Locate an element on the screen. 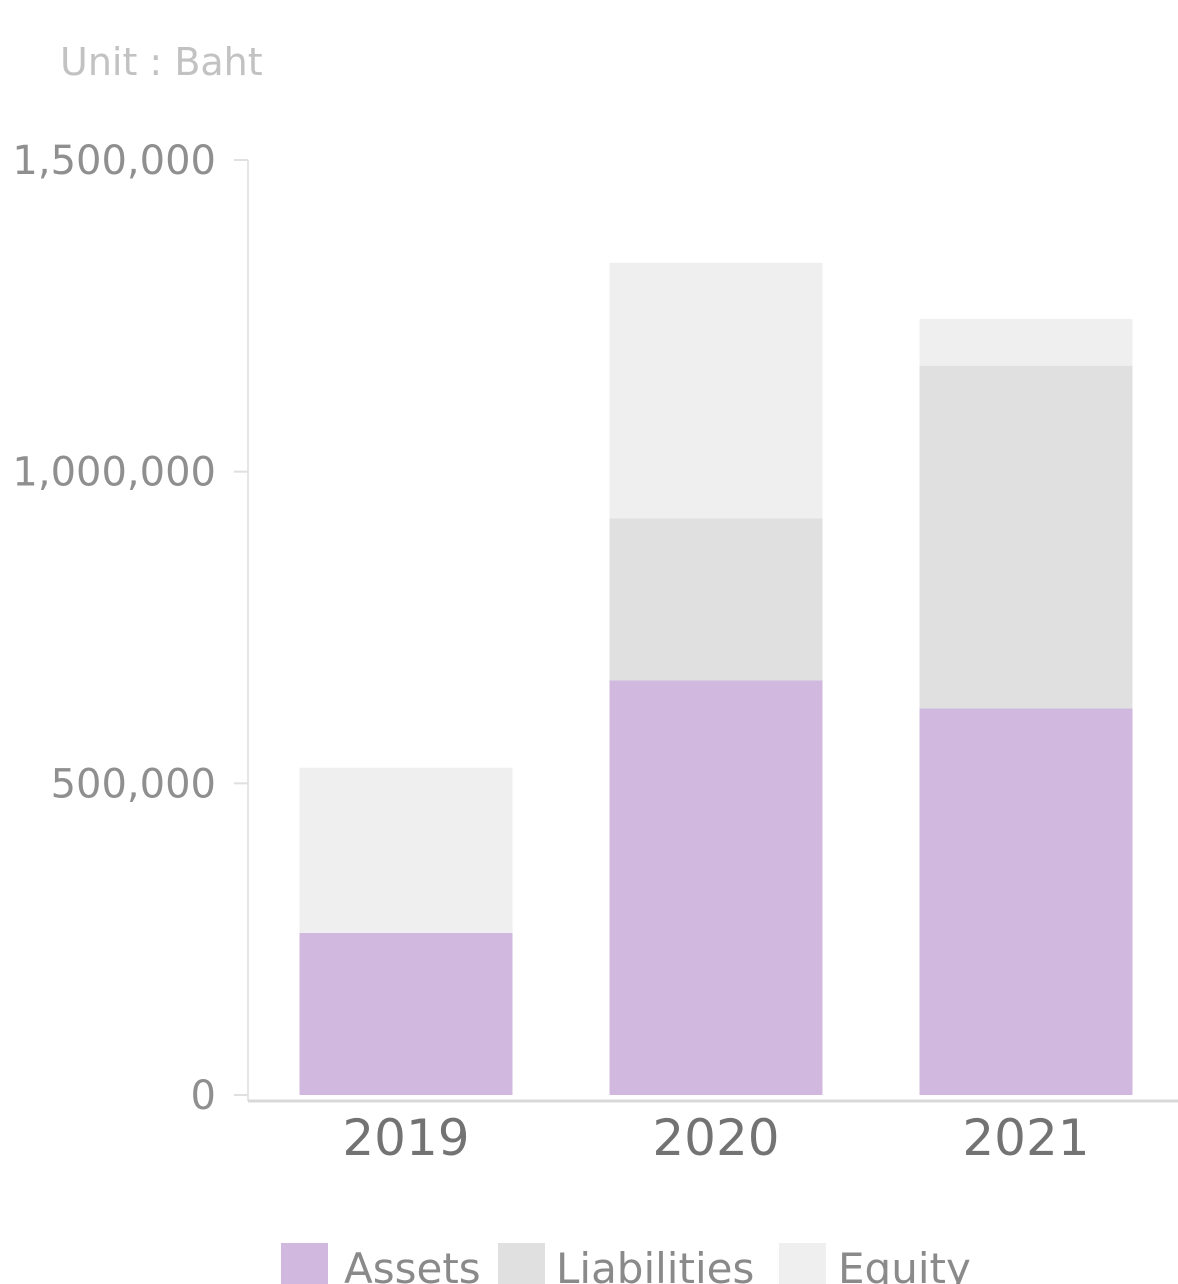  y-tick-label: 1,500,000 is located at coordinates (114, 161).